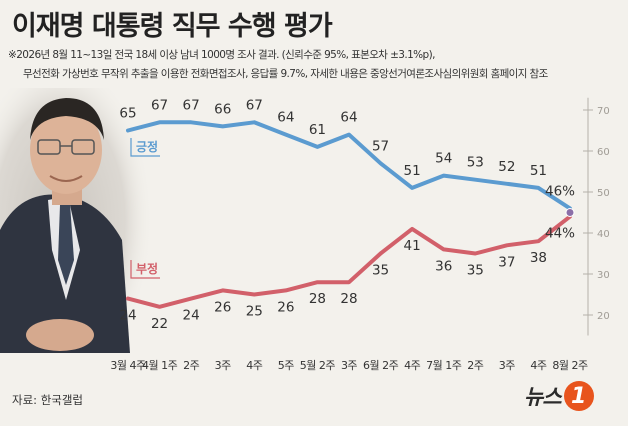 This screenshot has height=426, width=628. I want to click on x-tick-label: 5월 2주, so click(318, 365).